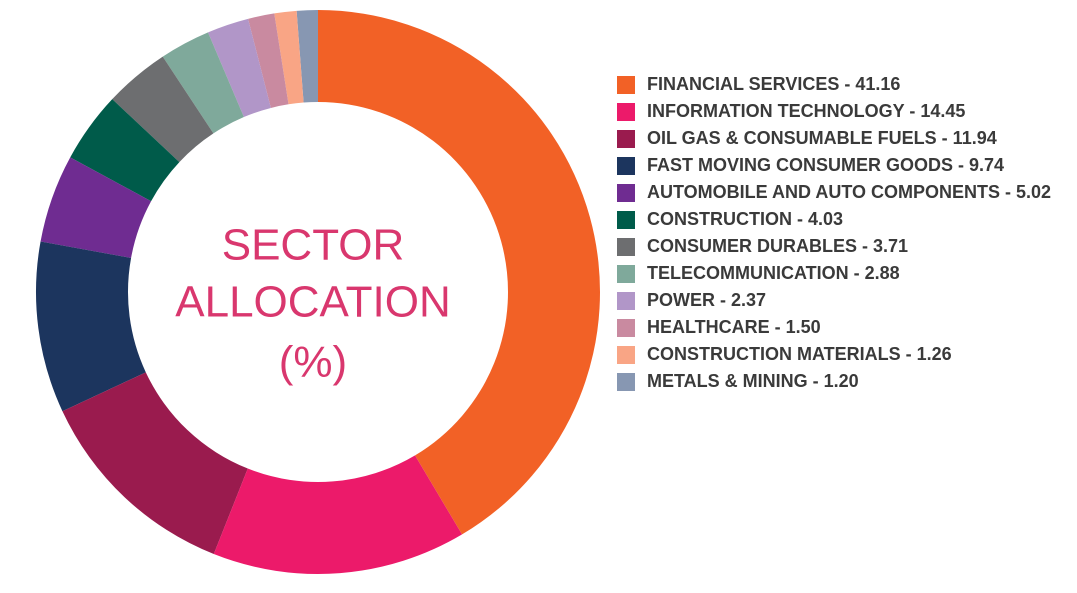  I want to click on legend-item: CONSTRUCTION MATERIALS - 1.26, so click(839, 354).